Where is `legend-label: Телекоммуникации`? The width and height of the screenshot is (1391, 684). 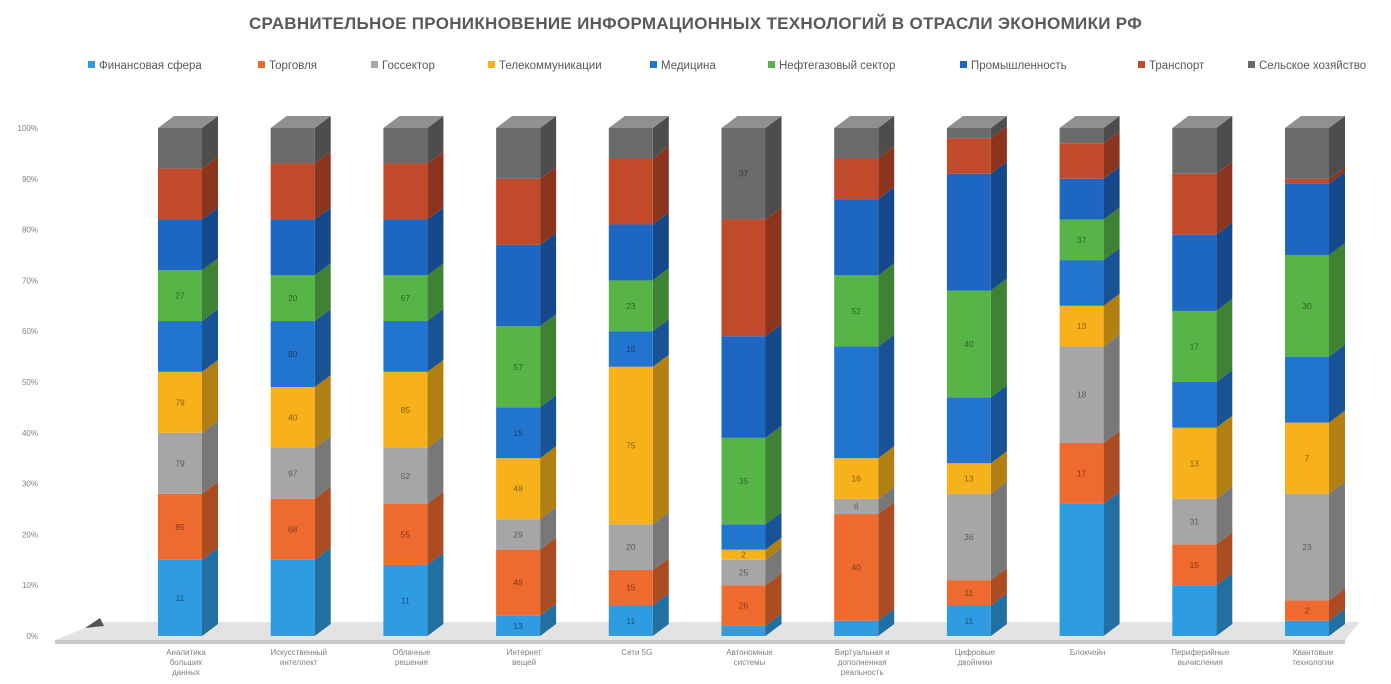
legend-label: Телекоммуникации is located at coordinates (550, 66).